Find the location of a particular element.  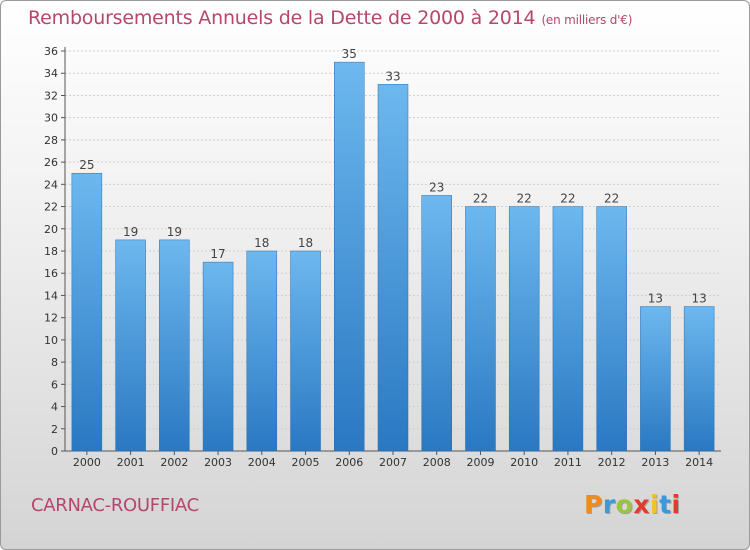

logo-letter: x is located at coordinates (641, 504).